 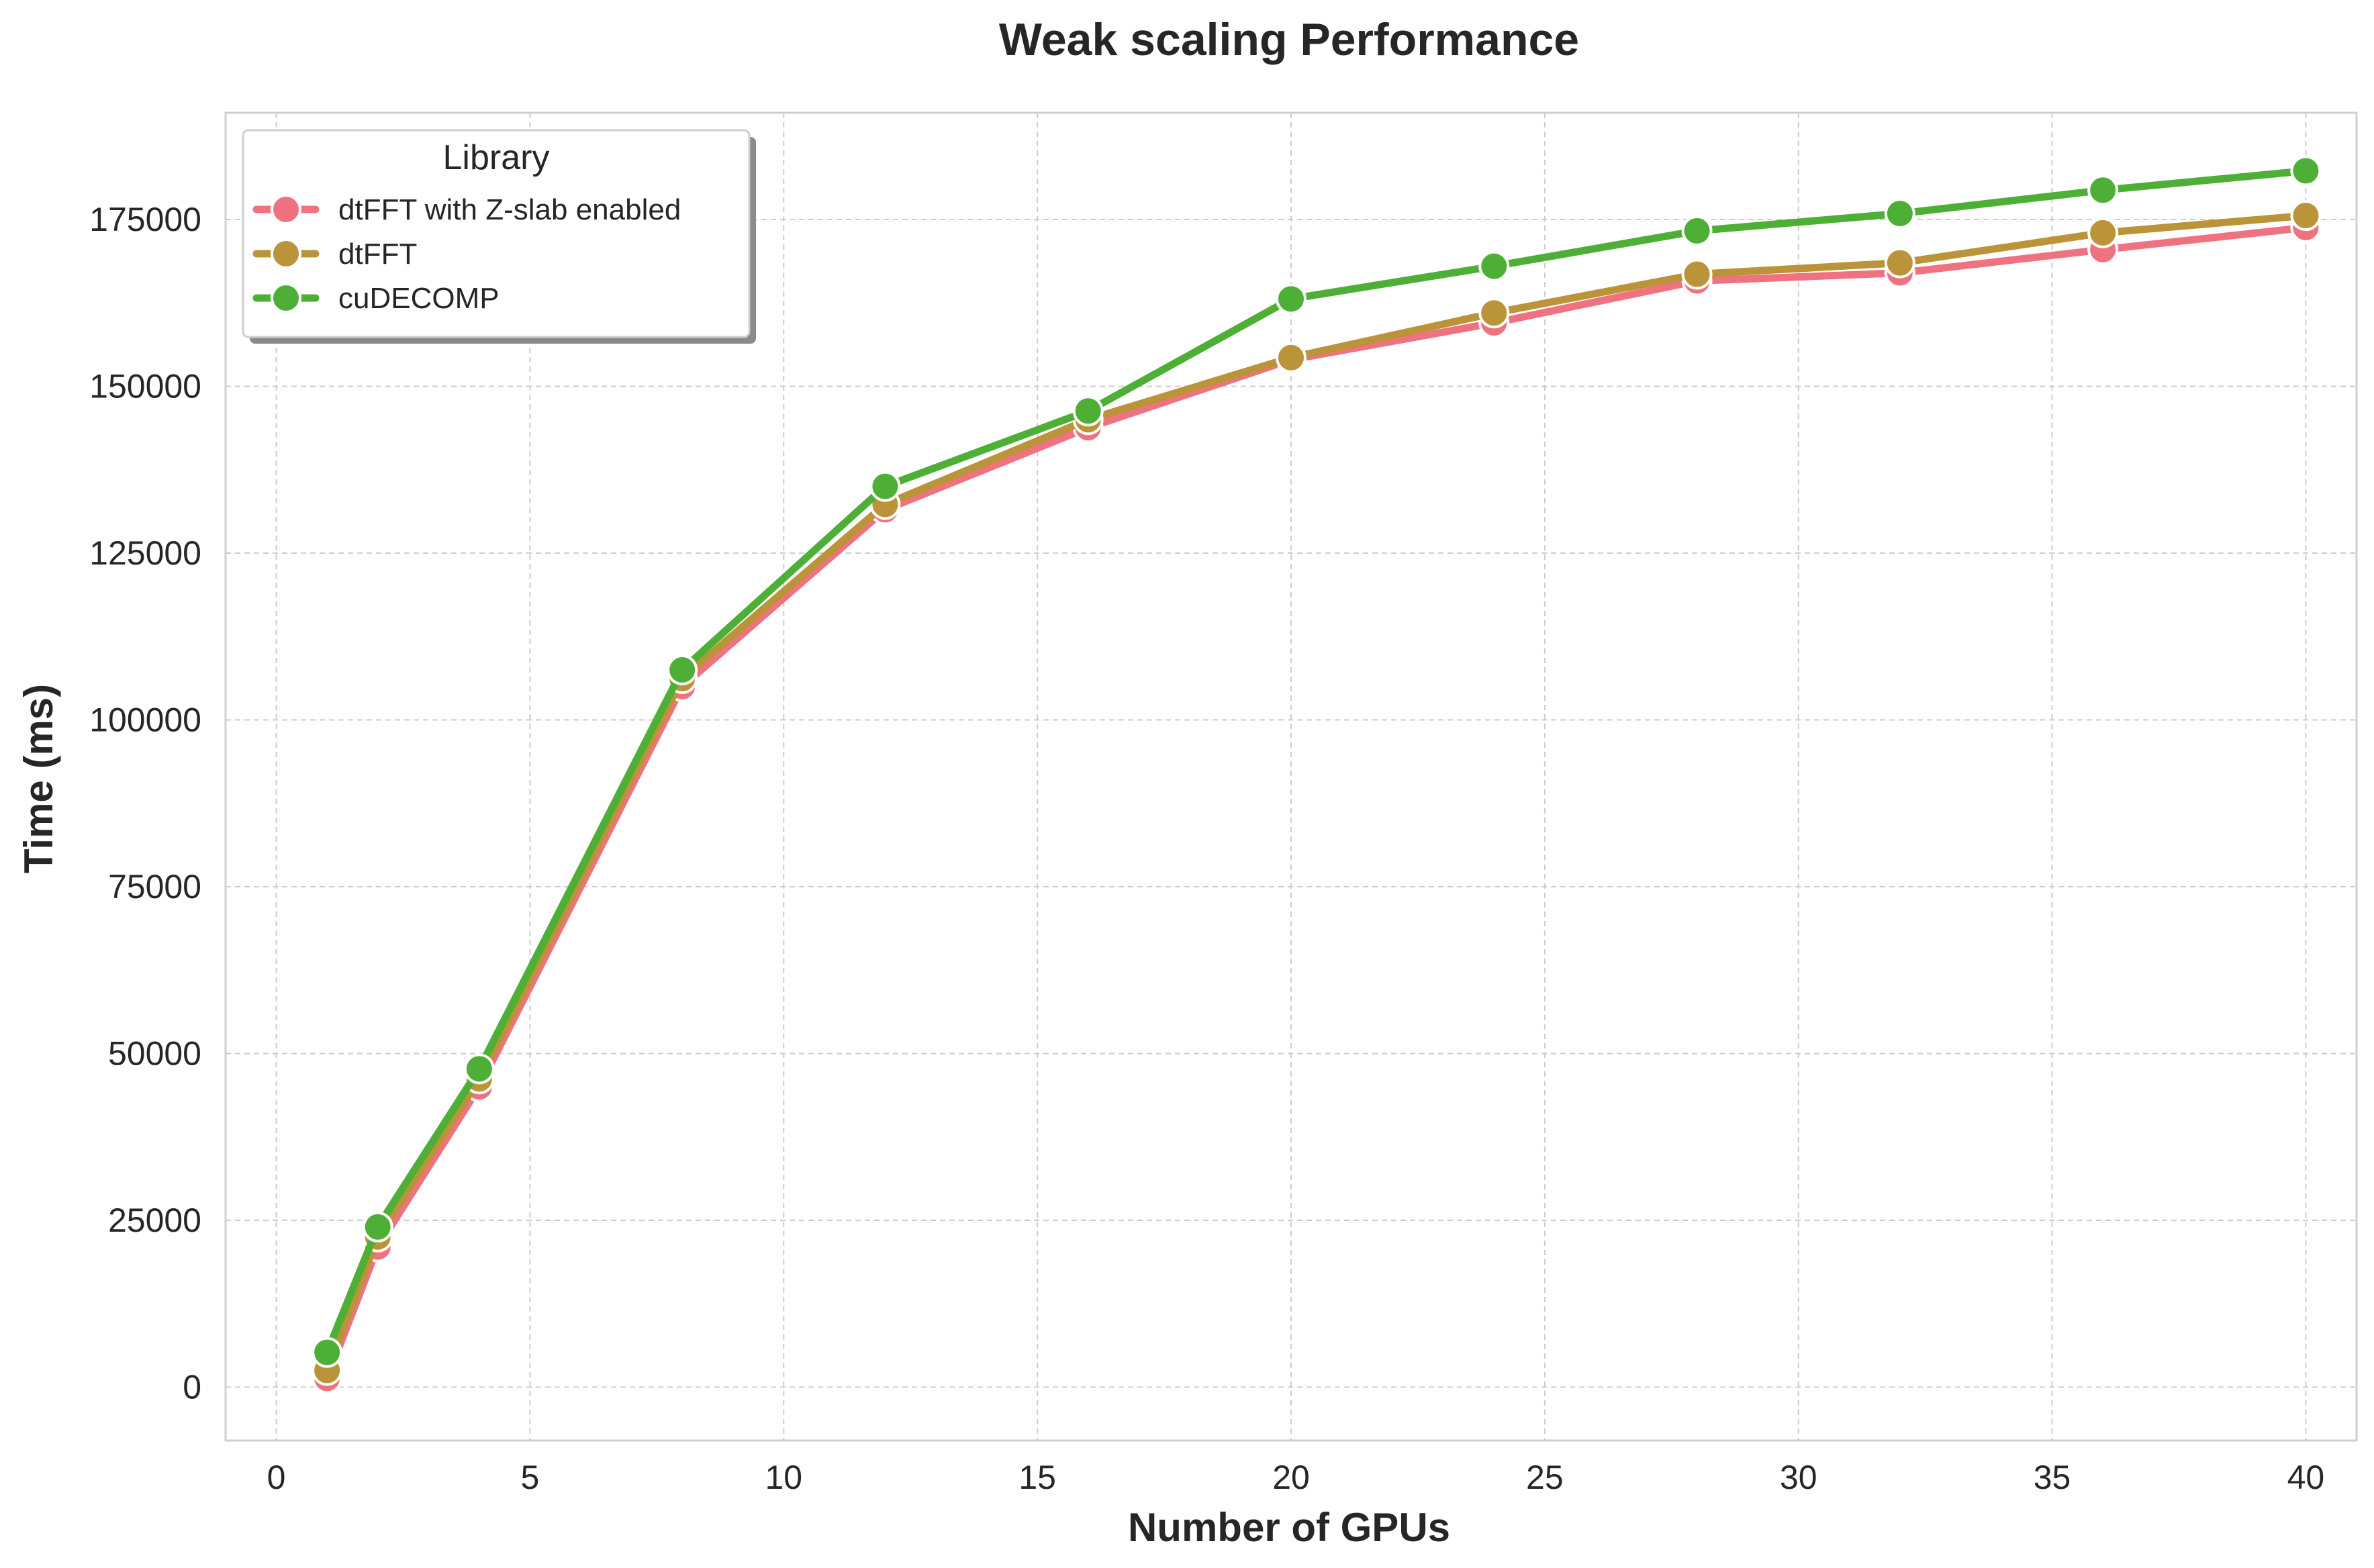 What do you see at coordinates (1289, 1527) in the screenshot?
I see `x-axis-label: Number of GPUs` at bounding box center [1289, 1527].